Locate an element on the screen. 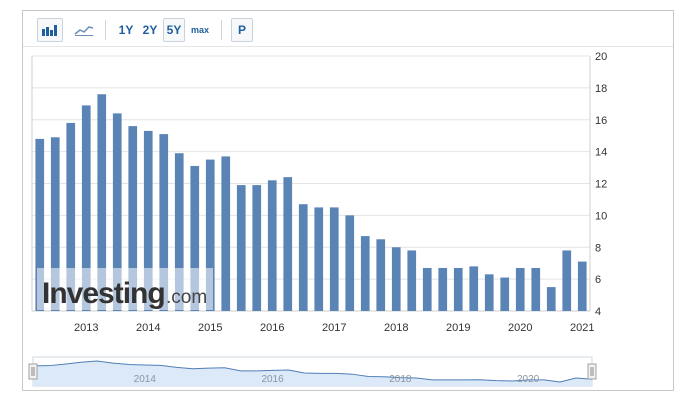 The height and width of the screenshot is (402, 685). x-tick-label: 2020 is located at coordinates (520, 328).